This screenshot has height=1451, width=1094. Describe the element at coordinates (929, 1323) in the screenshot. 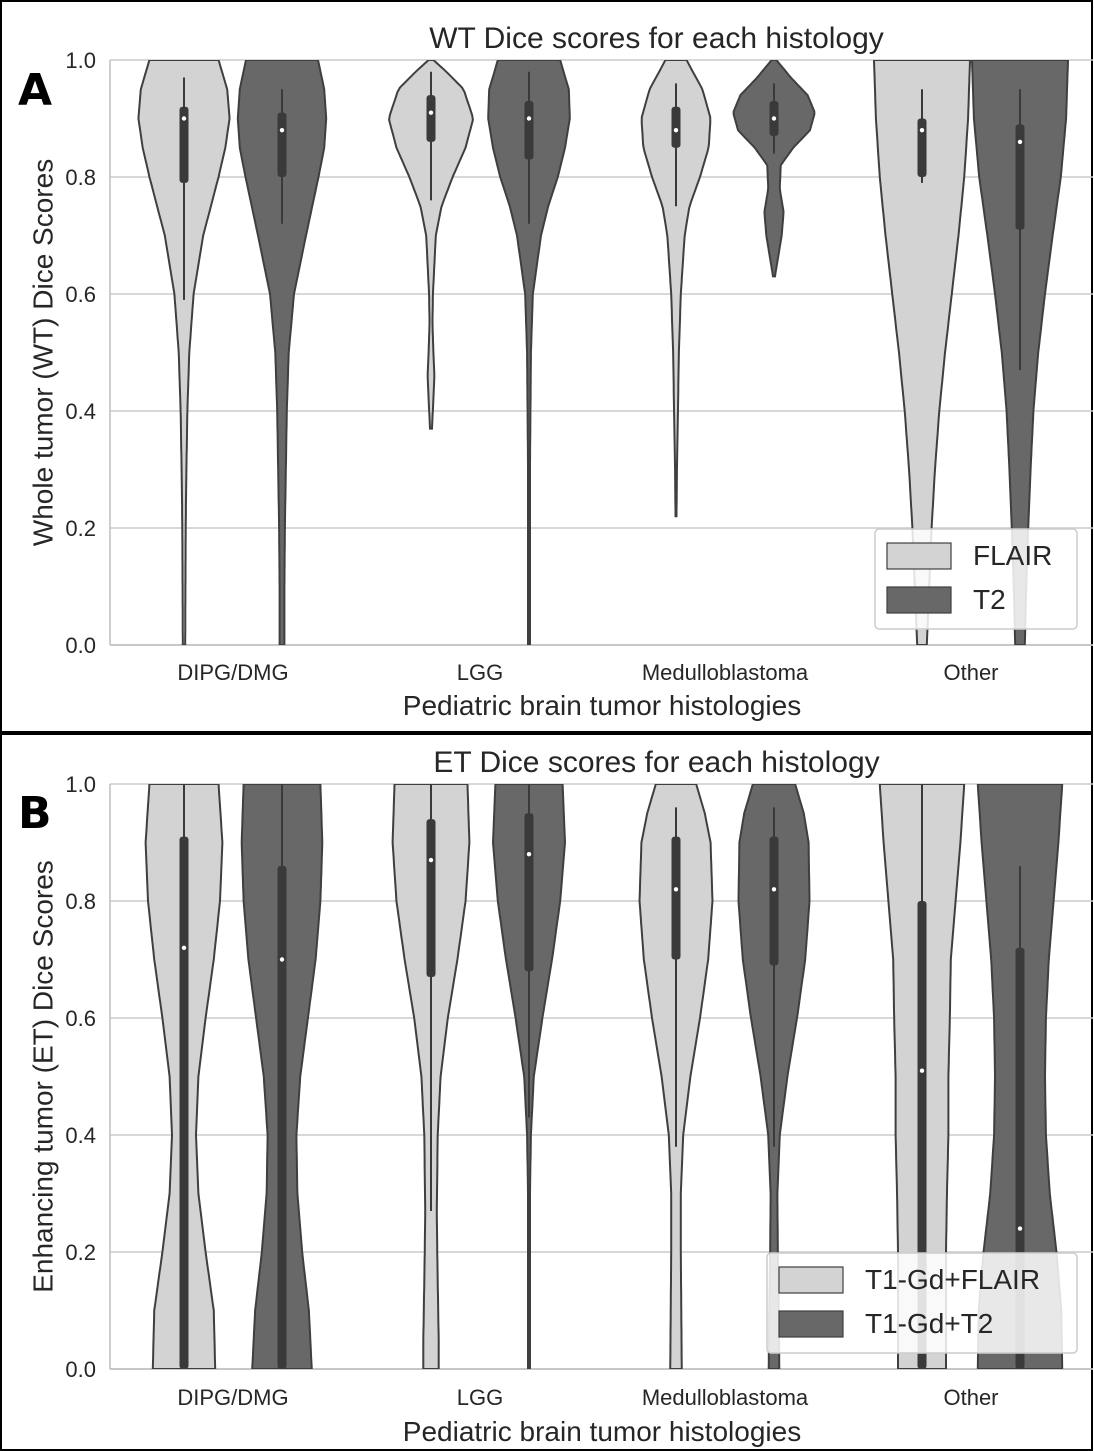

I see `legend-label: T1-Gd+T2` at that location.